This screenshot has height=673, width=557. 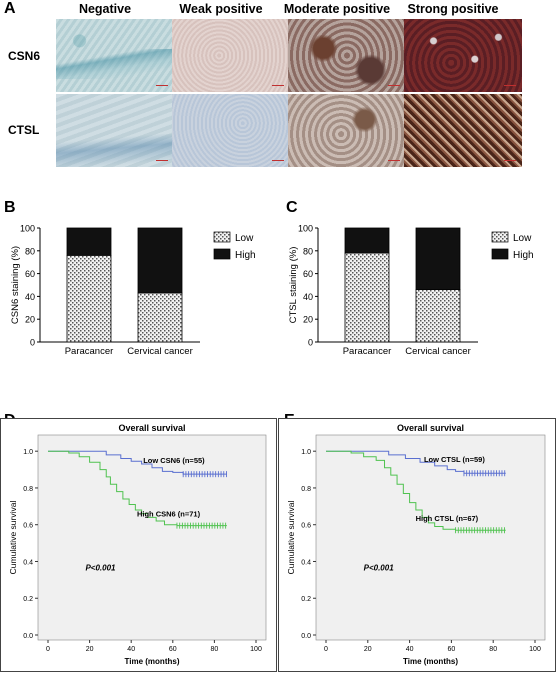 I want to click on row-label-ctsl: CTSL, so click(x=24, y=130).